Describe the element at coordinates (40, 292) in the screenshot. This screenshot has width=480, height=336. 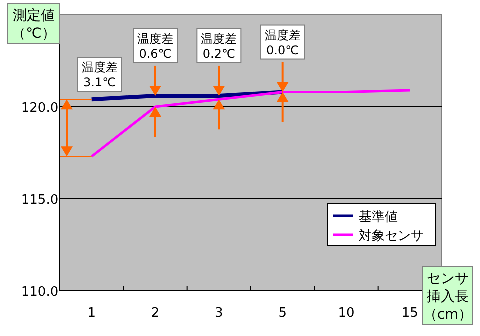
I see `y-tick-label: 110.0` at that location.